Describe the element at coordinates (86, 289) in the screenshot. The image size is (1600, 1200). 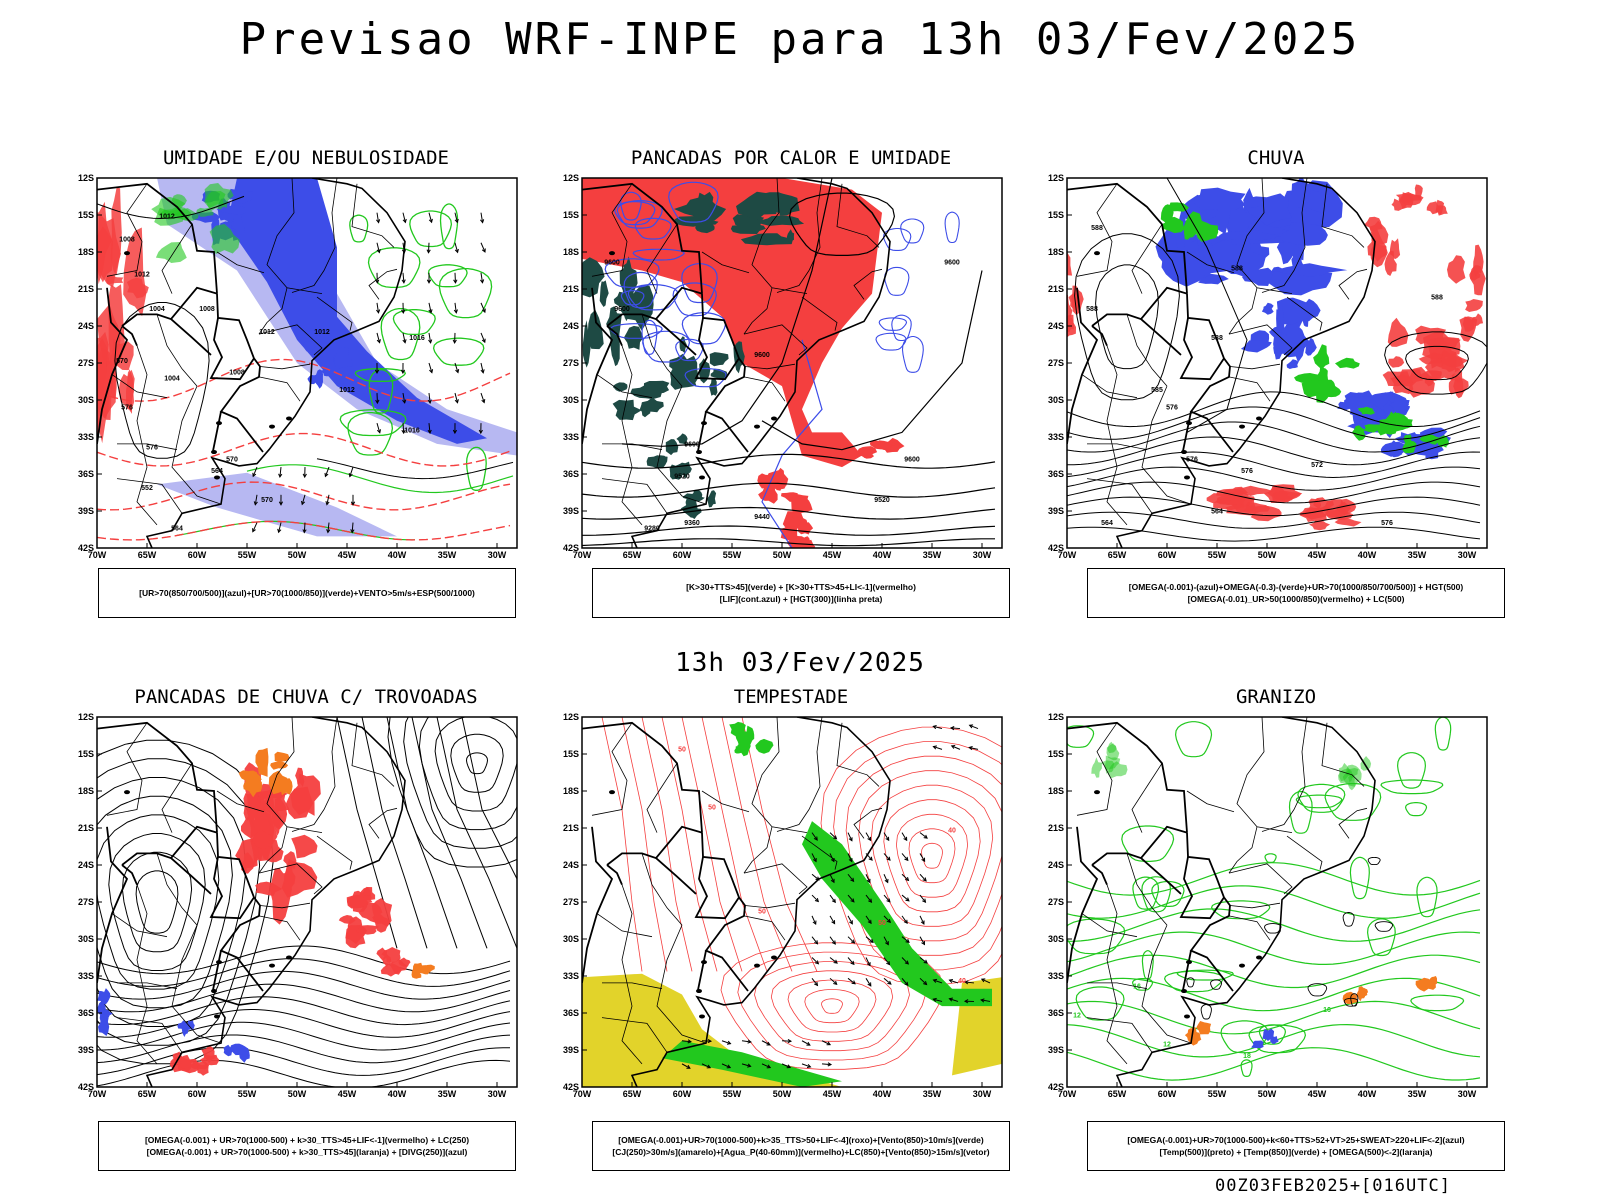
I see `y-tick-label: 21S` at that location.